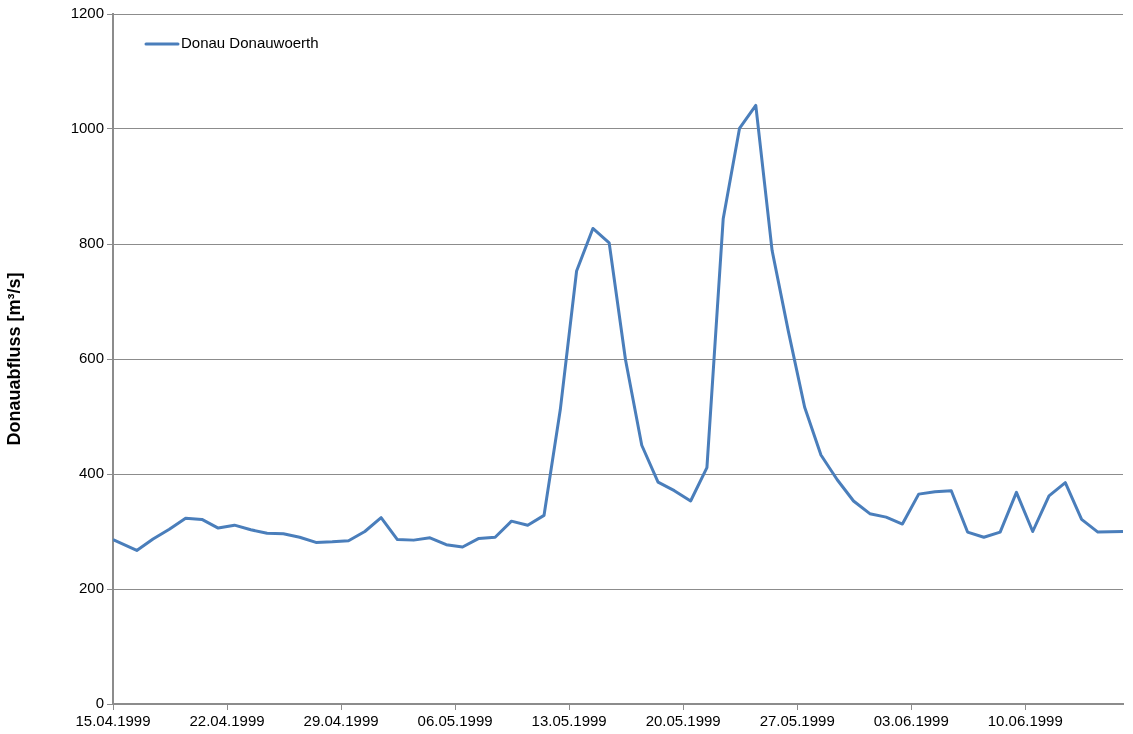 The width and height of the screenshot is (1133, 734). What do you see at coordinates (91, 473) in the screenshot?
I see `y-tick-label: 400` at bounding box center [91, 473].